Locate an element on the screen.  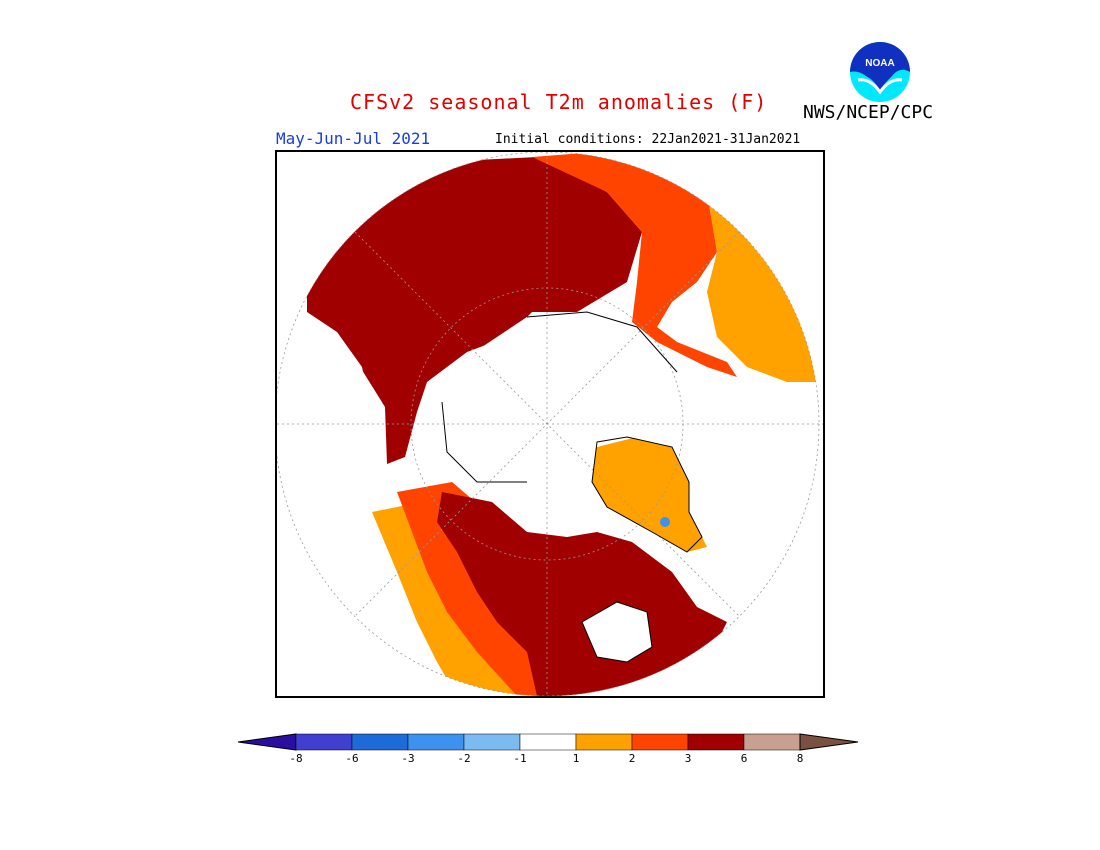
agency-label: NWS/NCEP/CPC is located at coordinates (868, 112).